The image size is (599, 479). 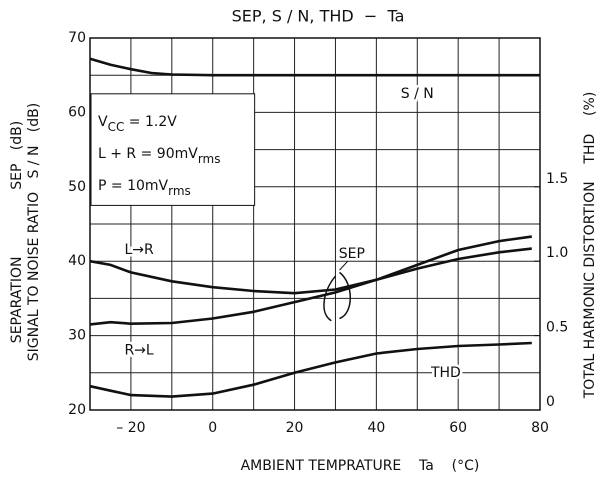 I want to click on x-tick-label: 20, so click(x=295, y=428).